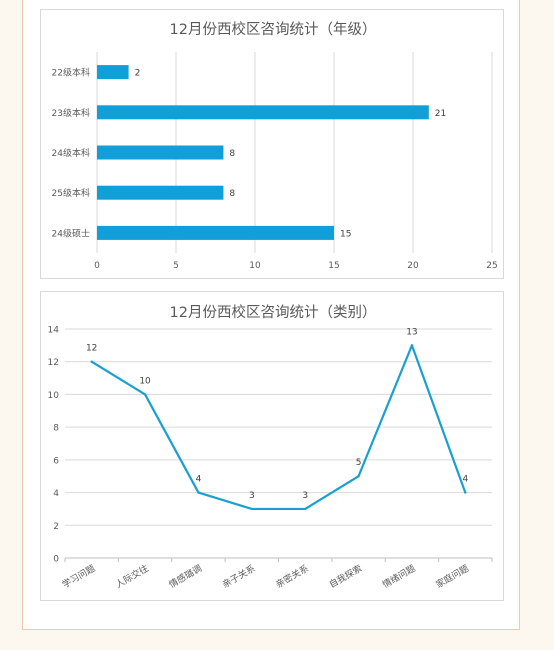  I want to click on x-tick-label: 25, so click(491, 266).